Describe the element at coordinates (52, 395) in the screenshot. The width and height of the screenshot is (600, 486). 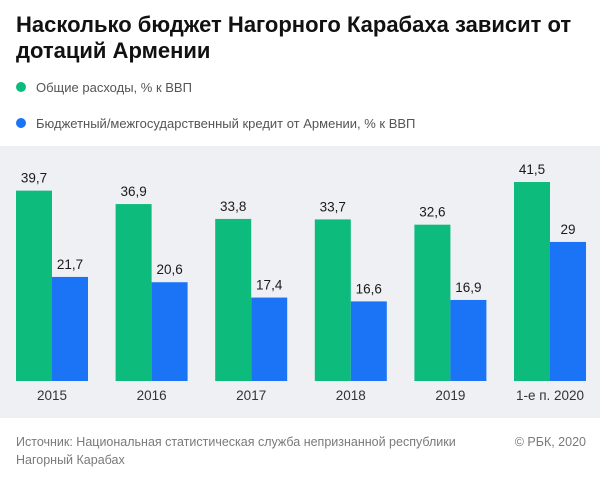
I see `x-tick-label-0: 2015` at that location.